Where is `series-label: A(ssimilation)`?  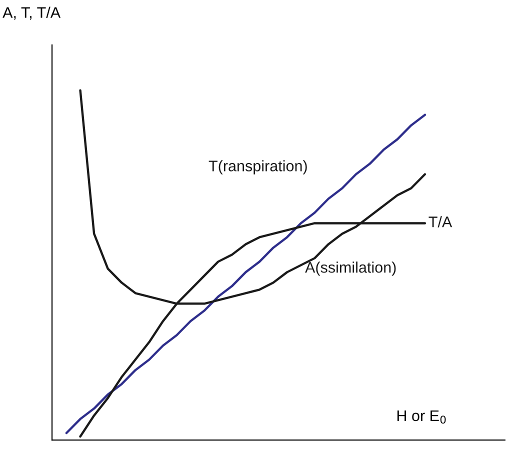
series-label: A(ssimilation) is located at coordinates (350, 269).